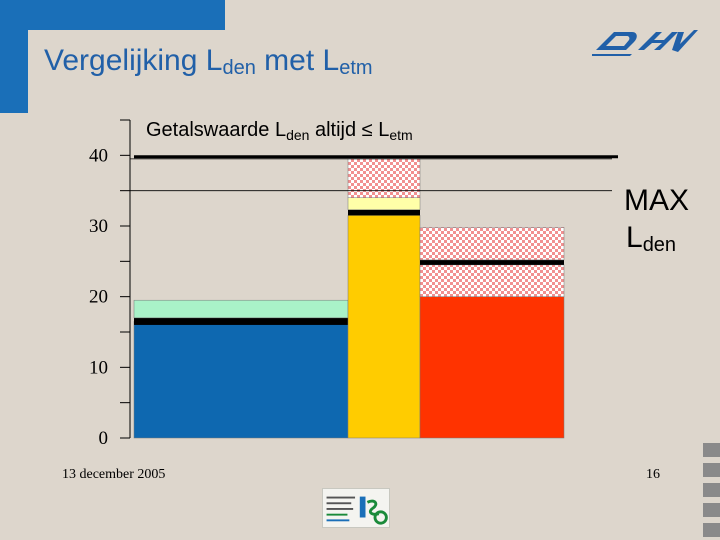 The image size is (720, 540). I want to click on corner-band-left, so click(14, 56).